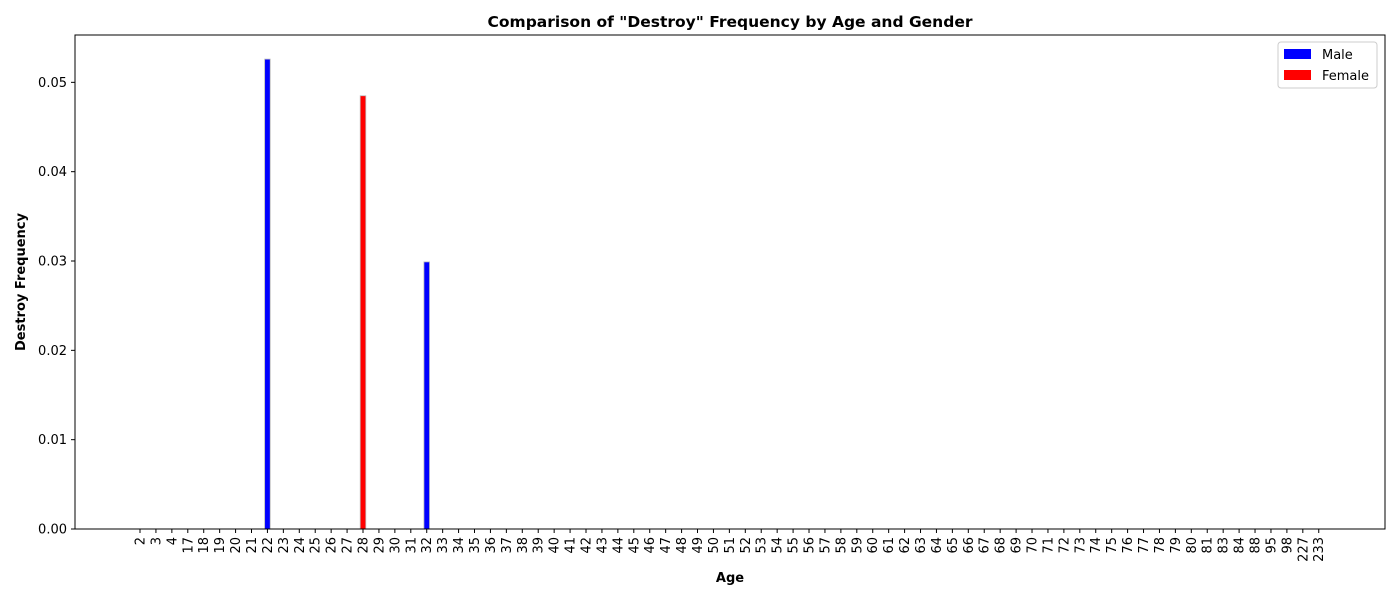  Describe the element at coordinates (602, 545) in the screenshot. I see `x-tick-label: 43` at that location.